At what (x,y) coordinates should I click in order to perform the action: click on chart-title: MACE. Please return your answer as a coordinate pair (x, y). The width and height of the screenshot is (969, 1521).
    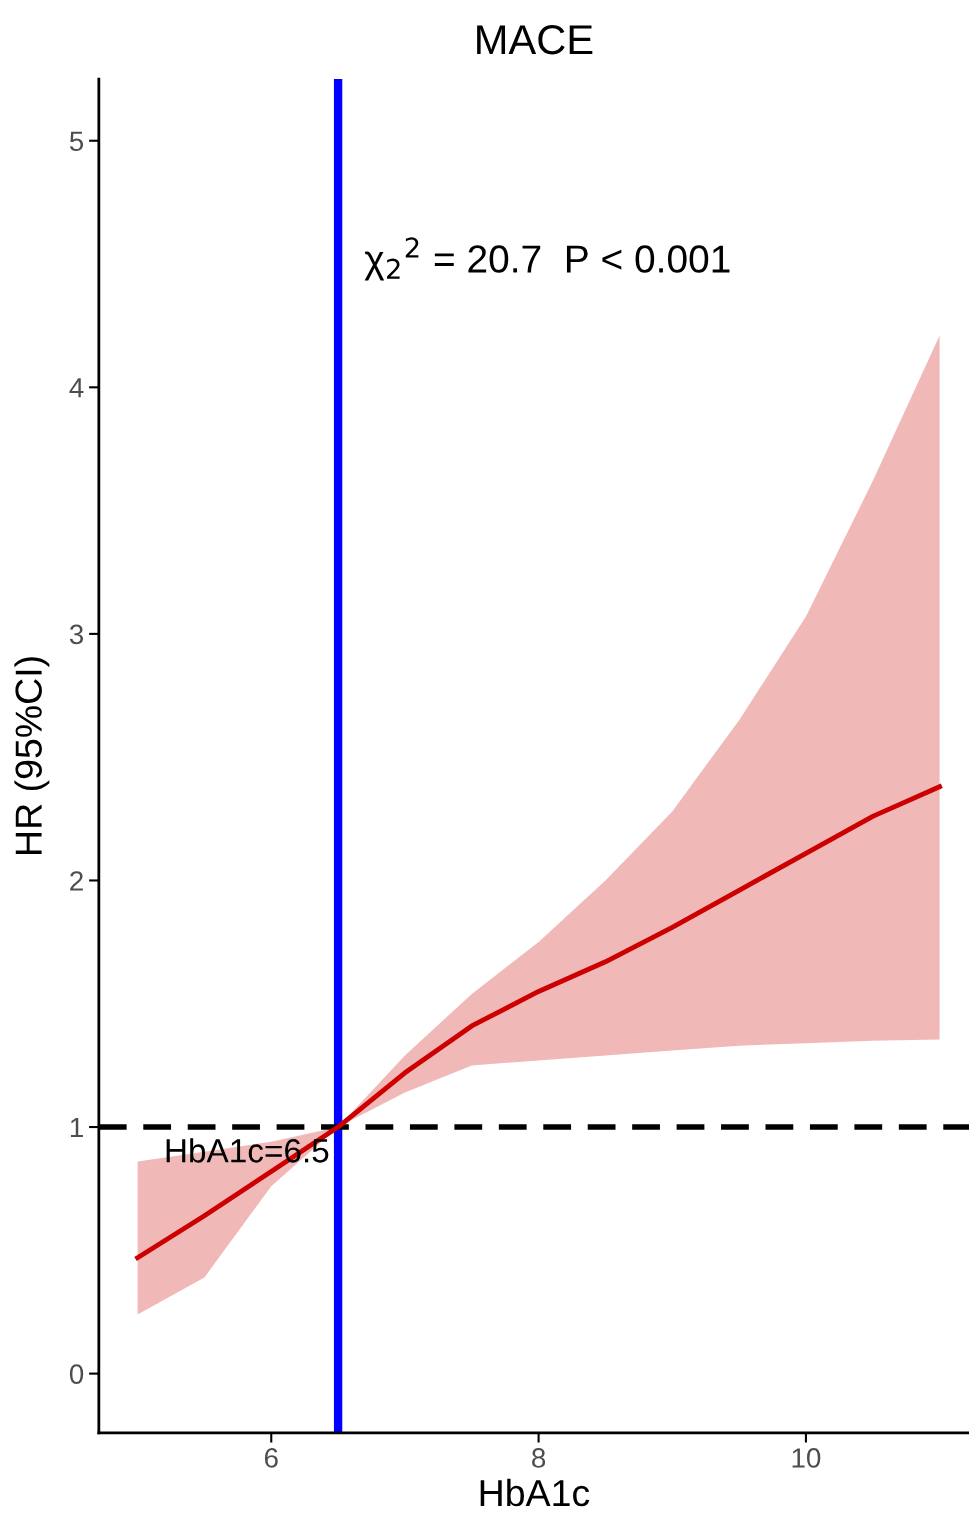
    Looking at the image, I should click on (535, 40).